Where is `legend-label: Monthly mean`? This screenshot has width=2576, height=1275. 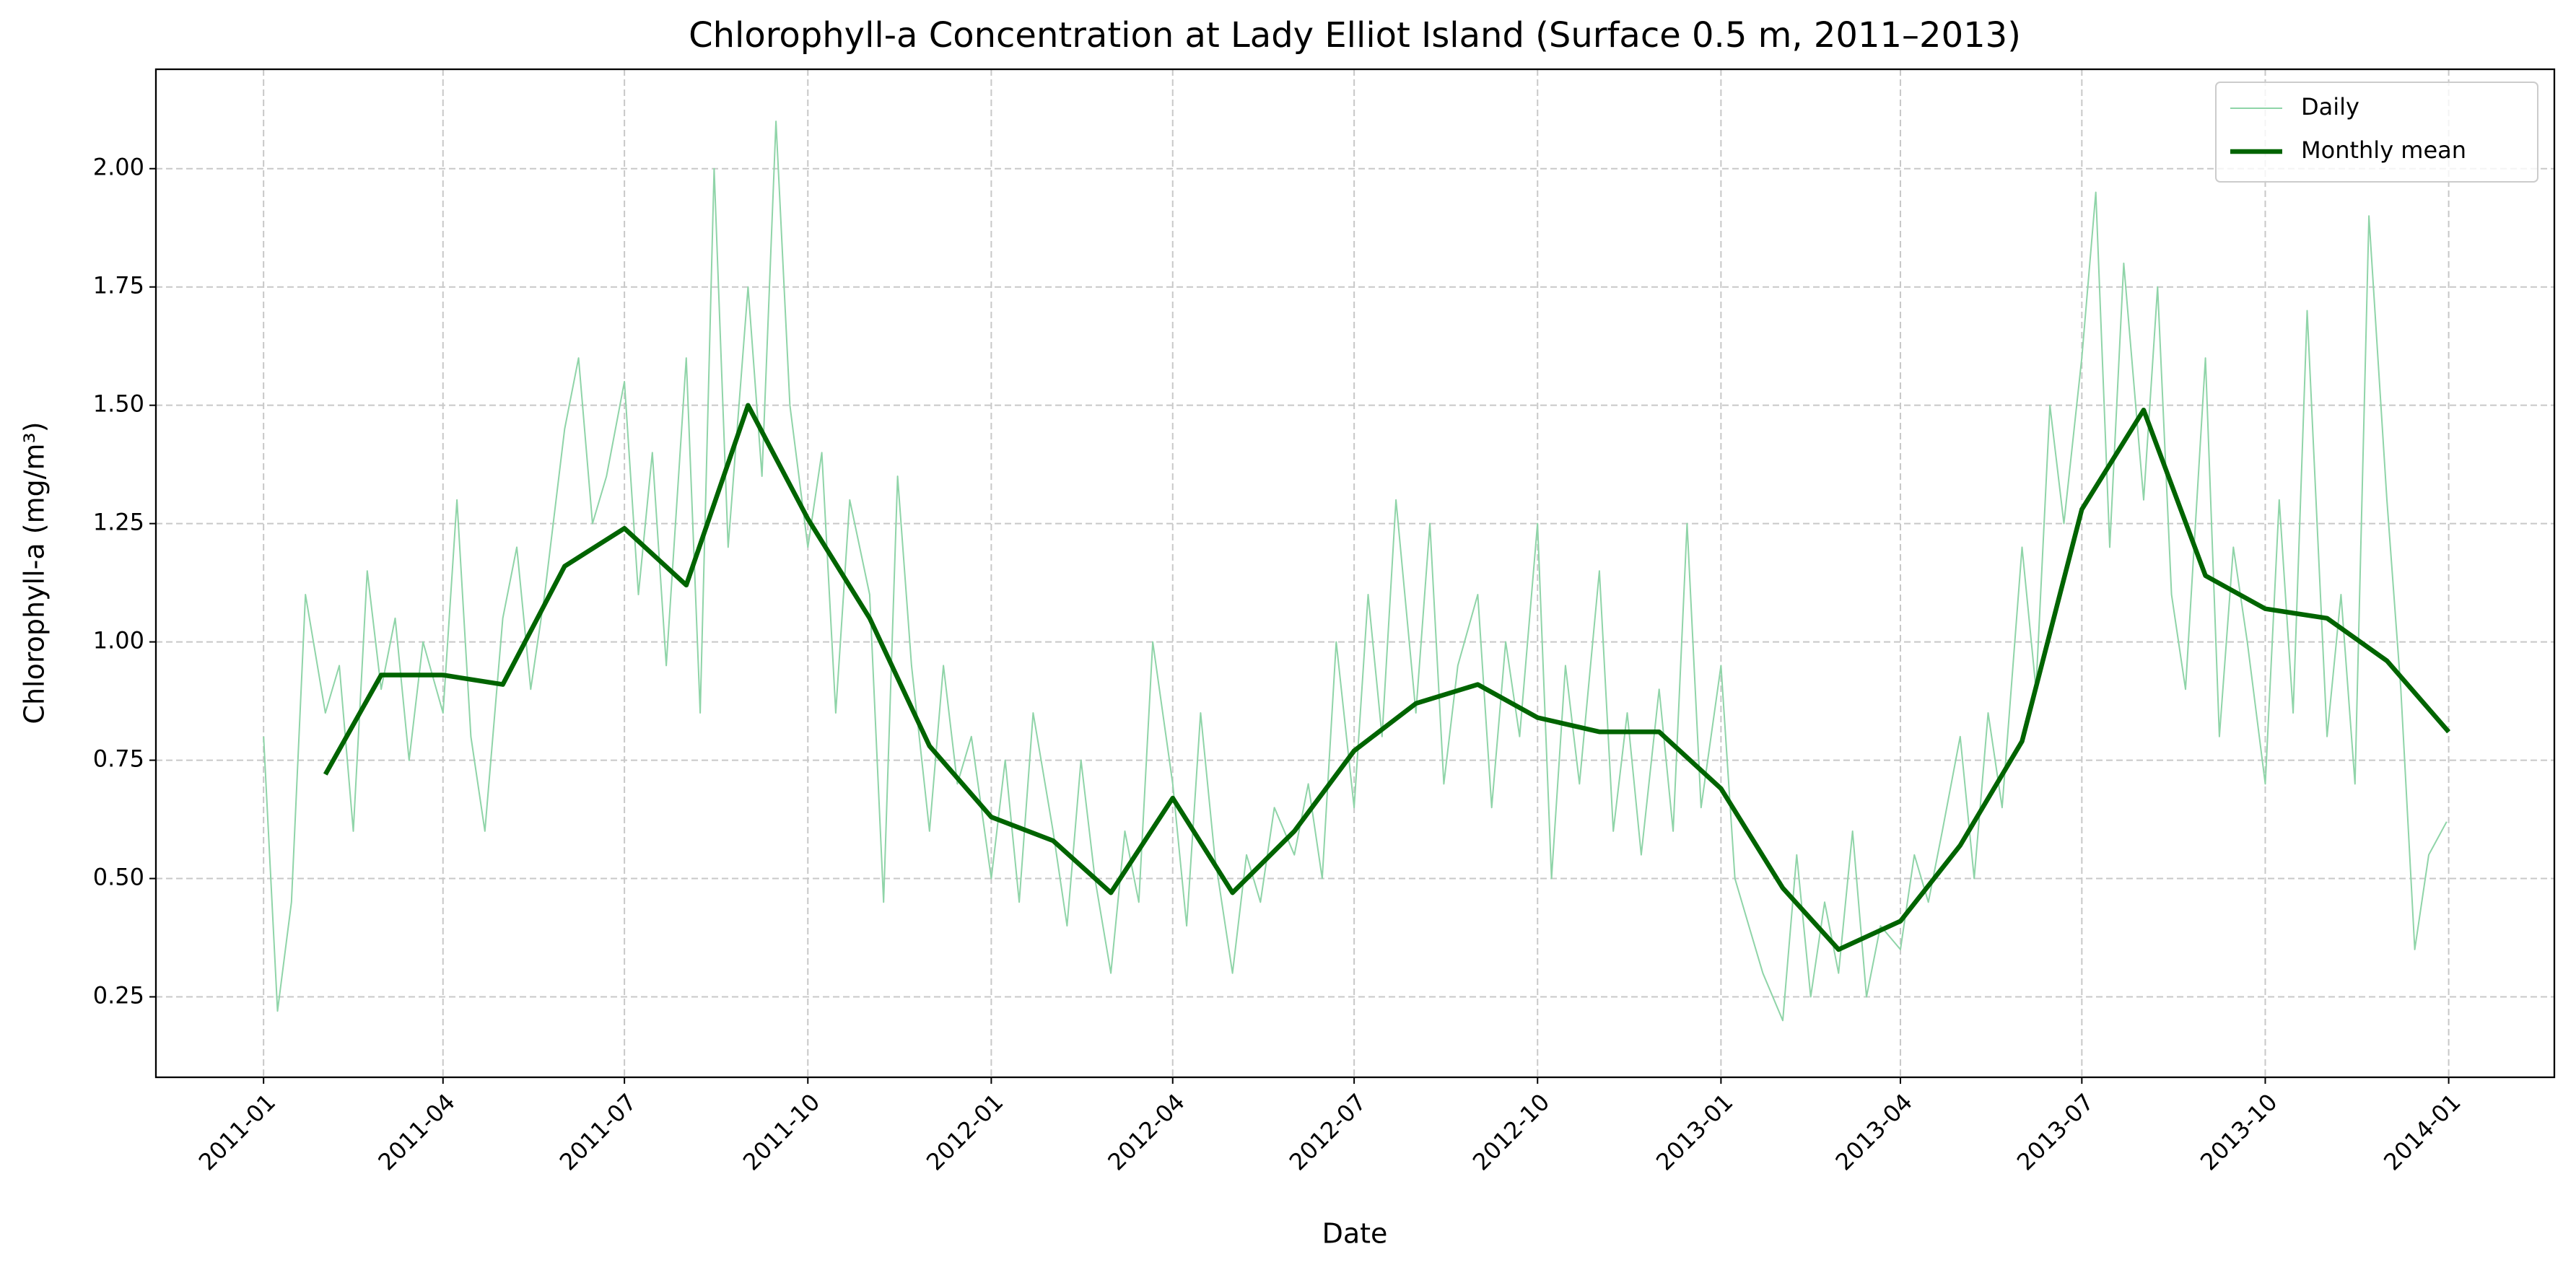
legend-label: Monthly mean is located at coordinates (2383, 150).